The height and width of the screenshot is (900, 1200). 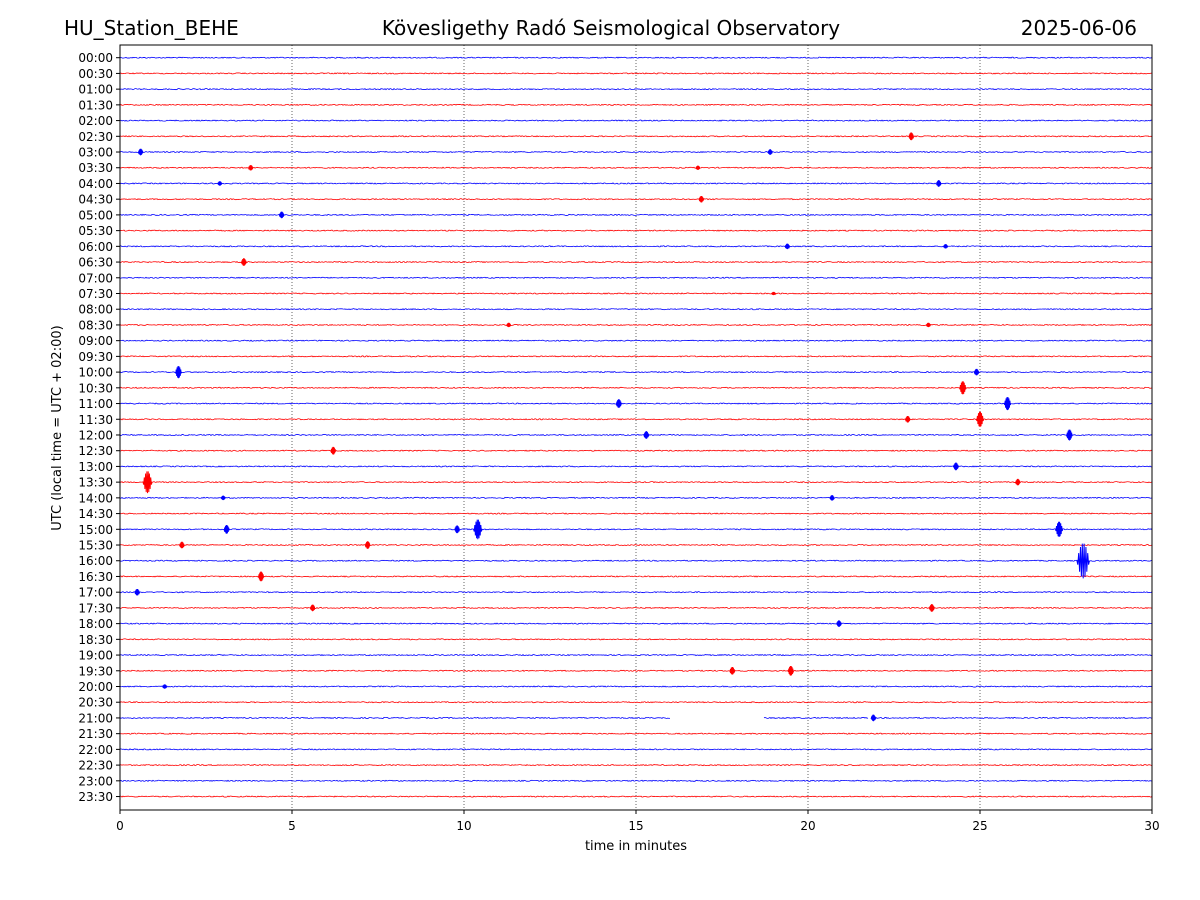 I want to click on row-time-label: 03:00, so click(x=95, y=153).